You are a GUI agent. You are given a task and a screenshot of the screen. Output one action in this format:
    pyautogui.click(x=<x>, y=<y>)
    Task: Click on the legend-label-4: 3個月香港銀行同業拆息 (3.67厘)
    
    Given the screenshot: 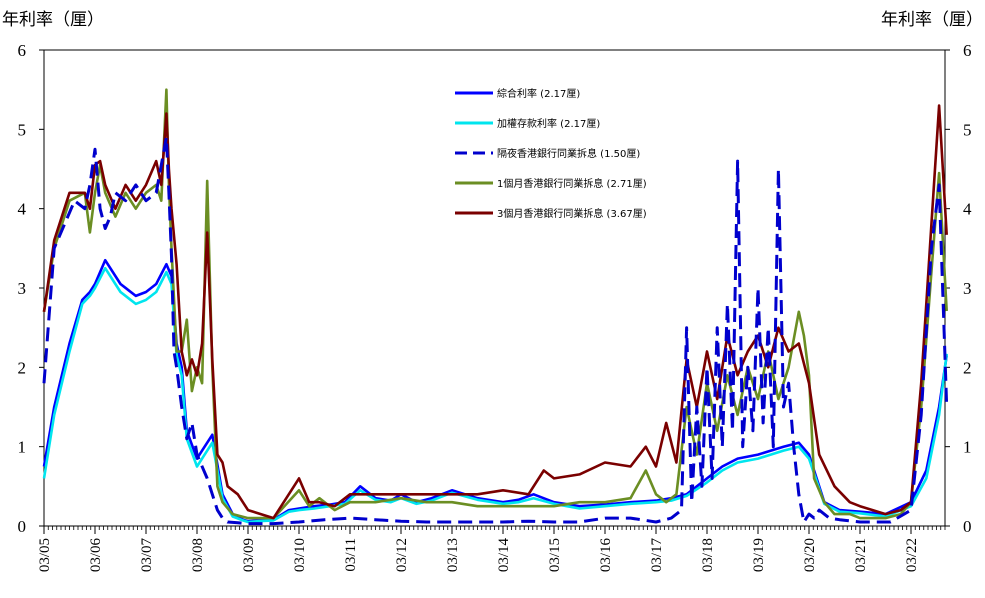 What is the action you would take?
    pyautogui.click(x=572, y=213)
    